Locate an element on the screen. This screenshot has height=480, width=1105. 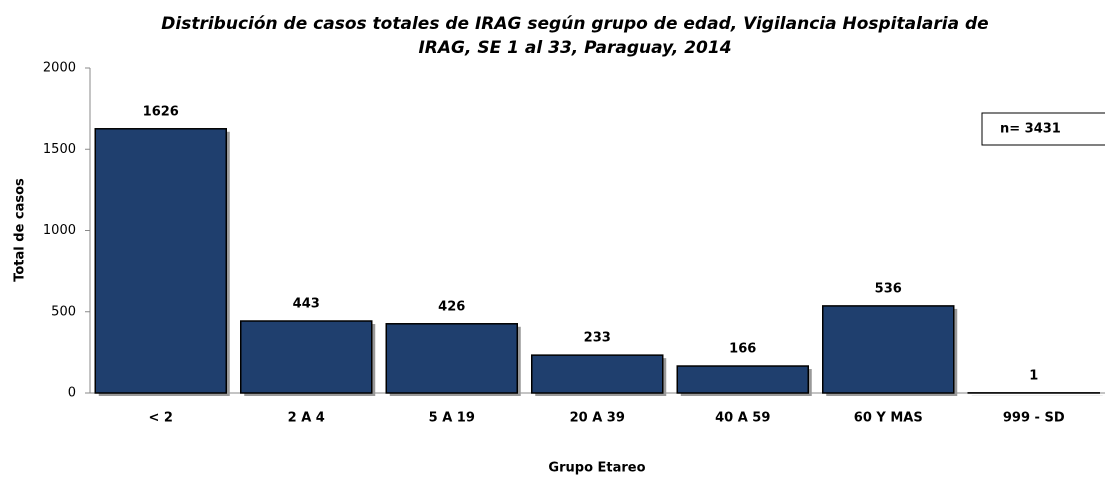
annotation-box is located at coordinates (1043, 129).